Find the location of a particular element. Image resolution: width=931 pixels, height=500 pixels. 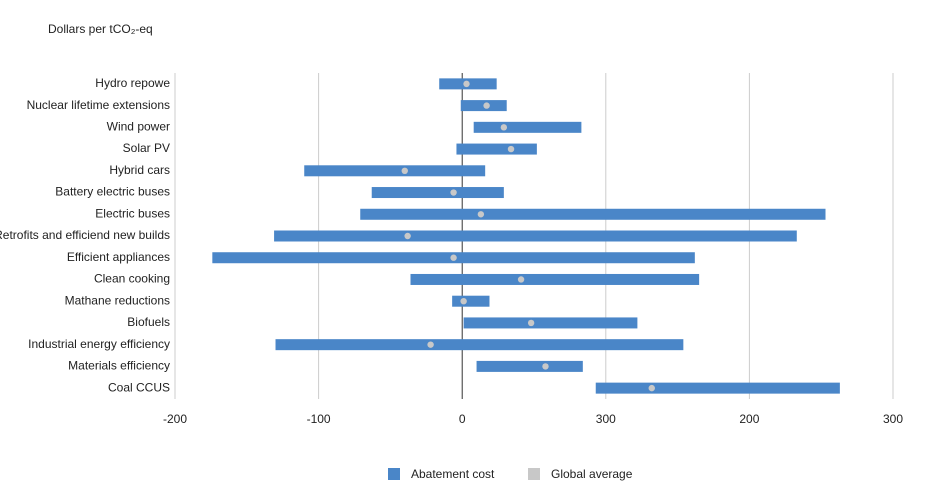

legend-label: Abatement cost is located at coordinates (453, 474).